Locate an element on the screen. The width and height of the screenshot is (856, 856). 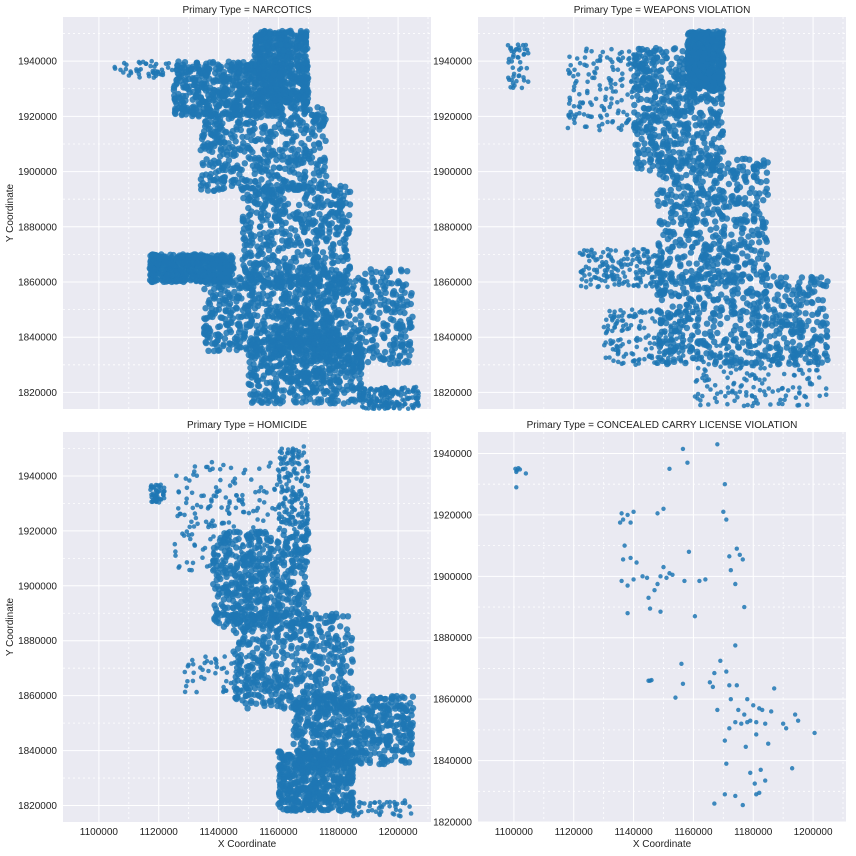
y-tick-label: 1900000 is located at coordinates (37, 172).